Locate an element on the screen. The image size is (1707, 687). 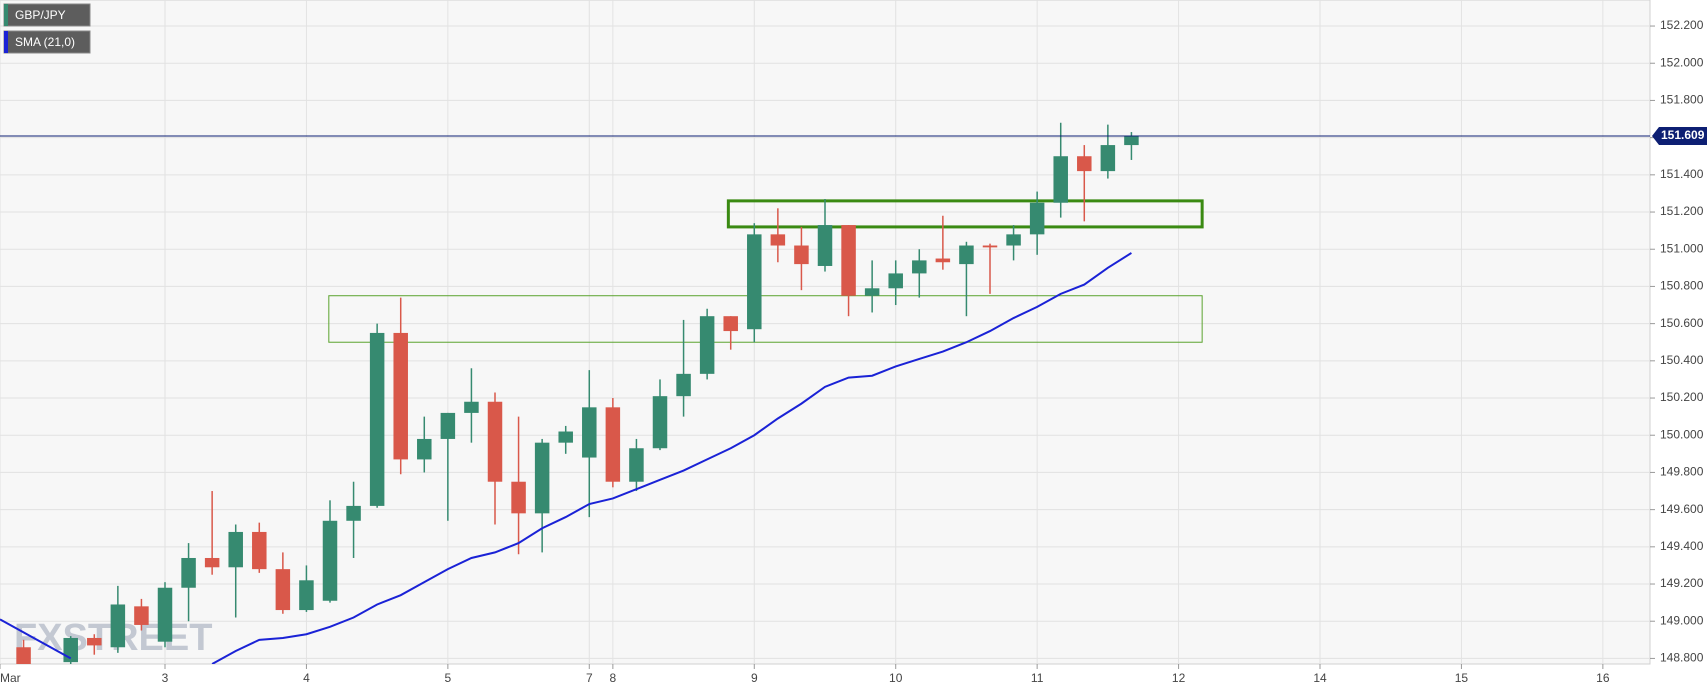
x-tick-label: 4 is located at coordinates (306, 678).